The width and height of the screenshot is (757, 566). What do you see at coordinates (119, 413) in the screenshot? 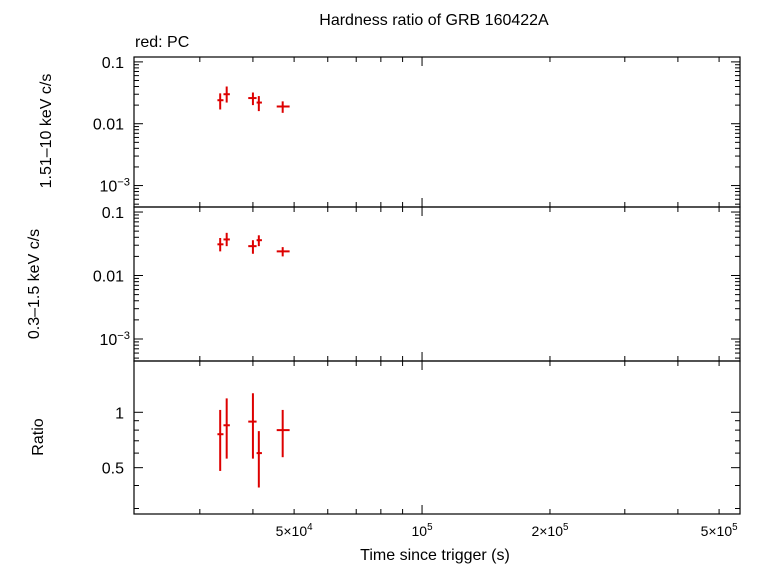
I see `y-tick-label: 1` at bounding box center [119, 413].